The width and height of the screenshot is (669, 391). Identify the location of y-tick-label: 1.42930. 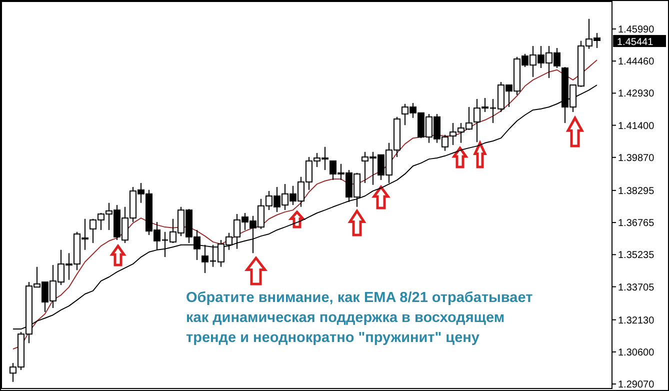
(636, 94).